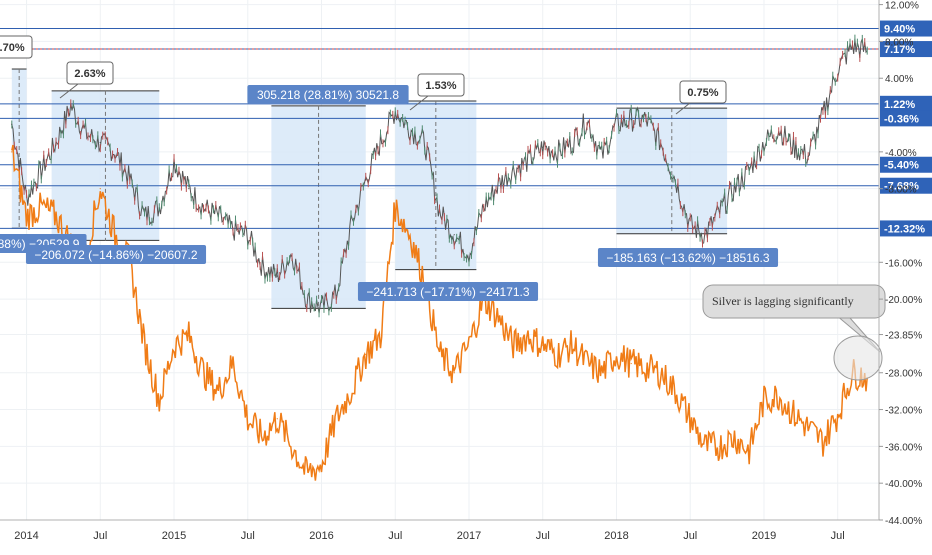 The height and width of the screenshot is (555, 932). What do you see at coordinates (616, 536) in the screenshot?
I see `x-tick-label: 2018` at bounding box center [616, 536].